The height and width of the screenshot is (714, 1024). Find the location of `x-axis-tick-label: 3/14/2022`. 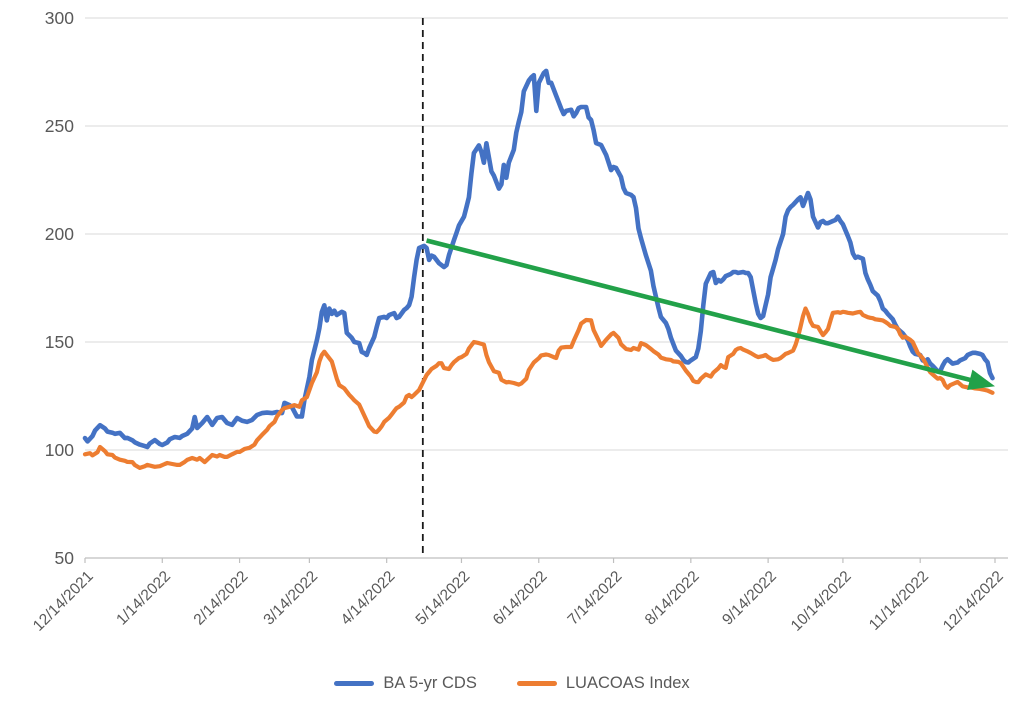

x-axis-tick-label: 3/14/2022 is located at coordinates (290, 598).